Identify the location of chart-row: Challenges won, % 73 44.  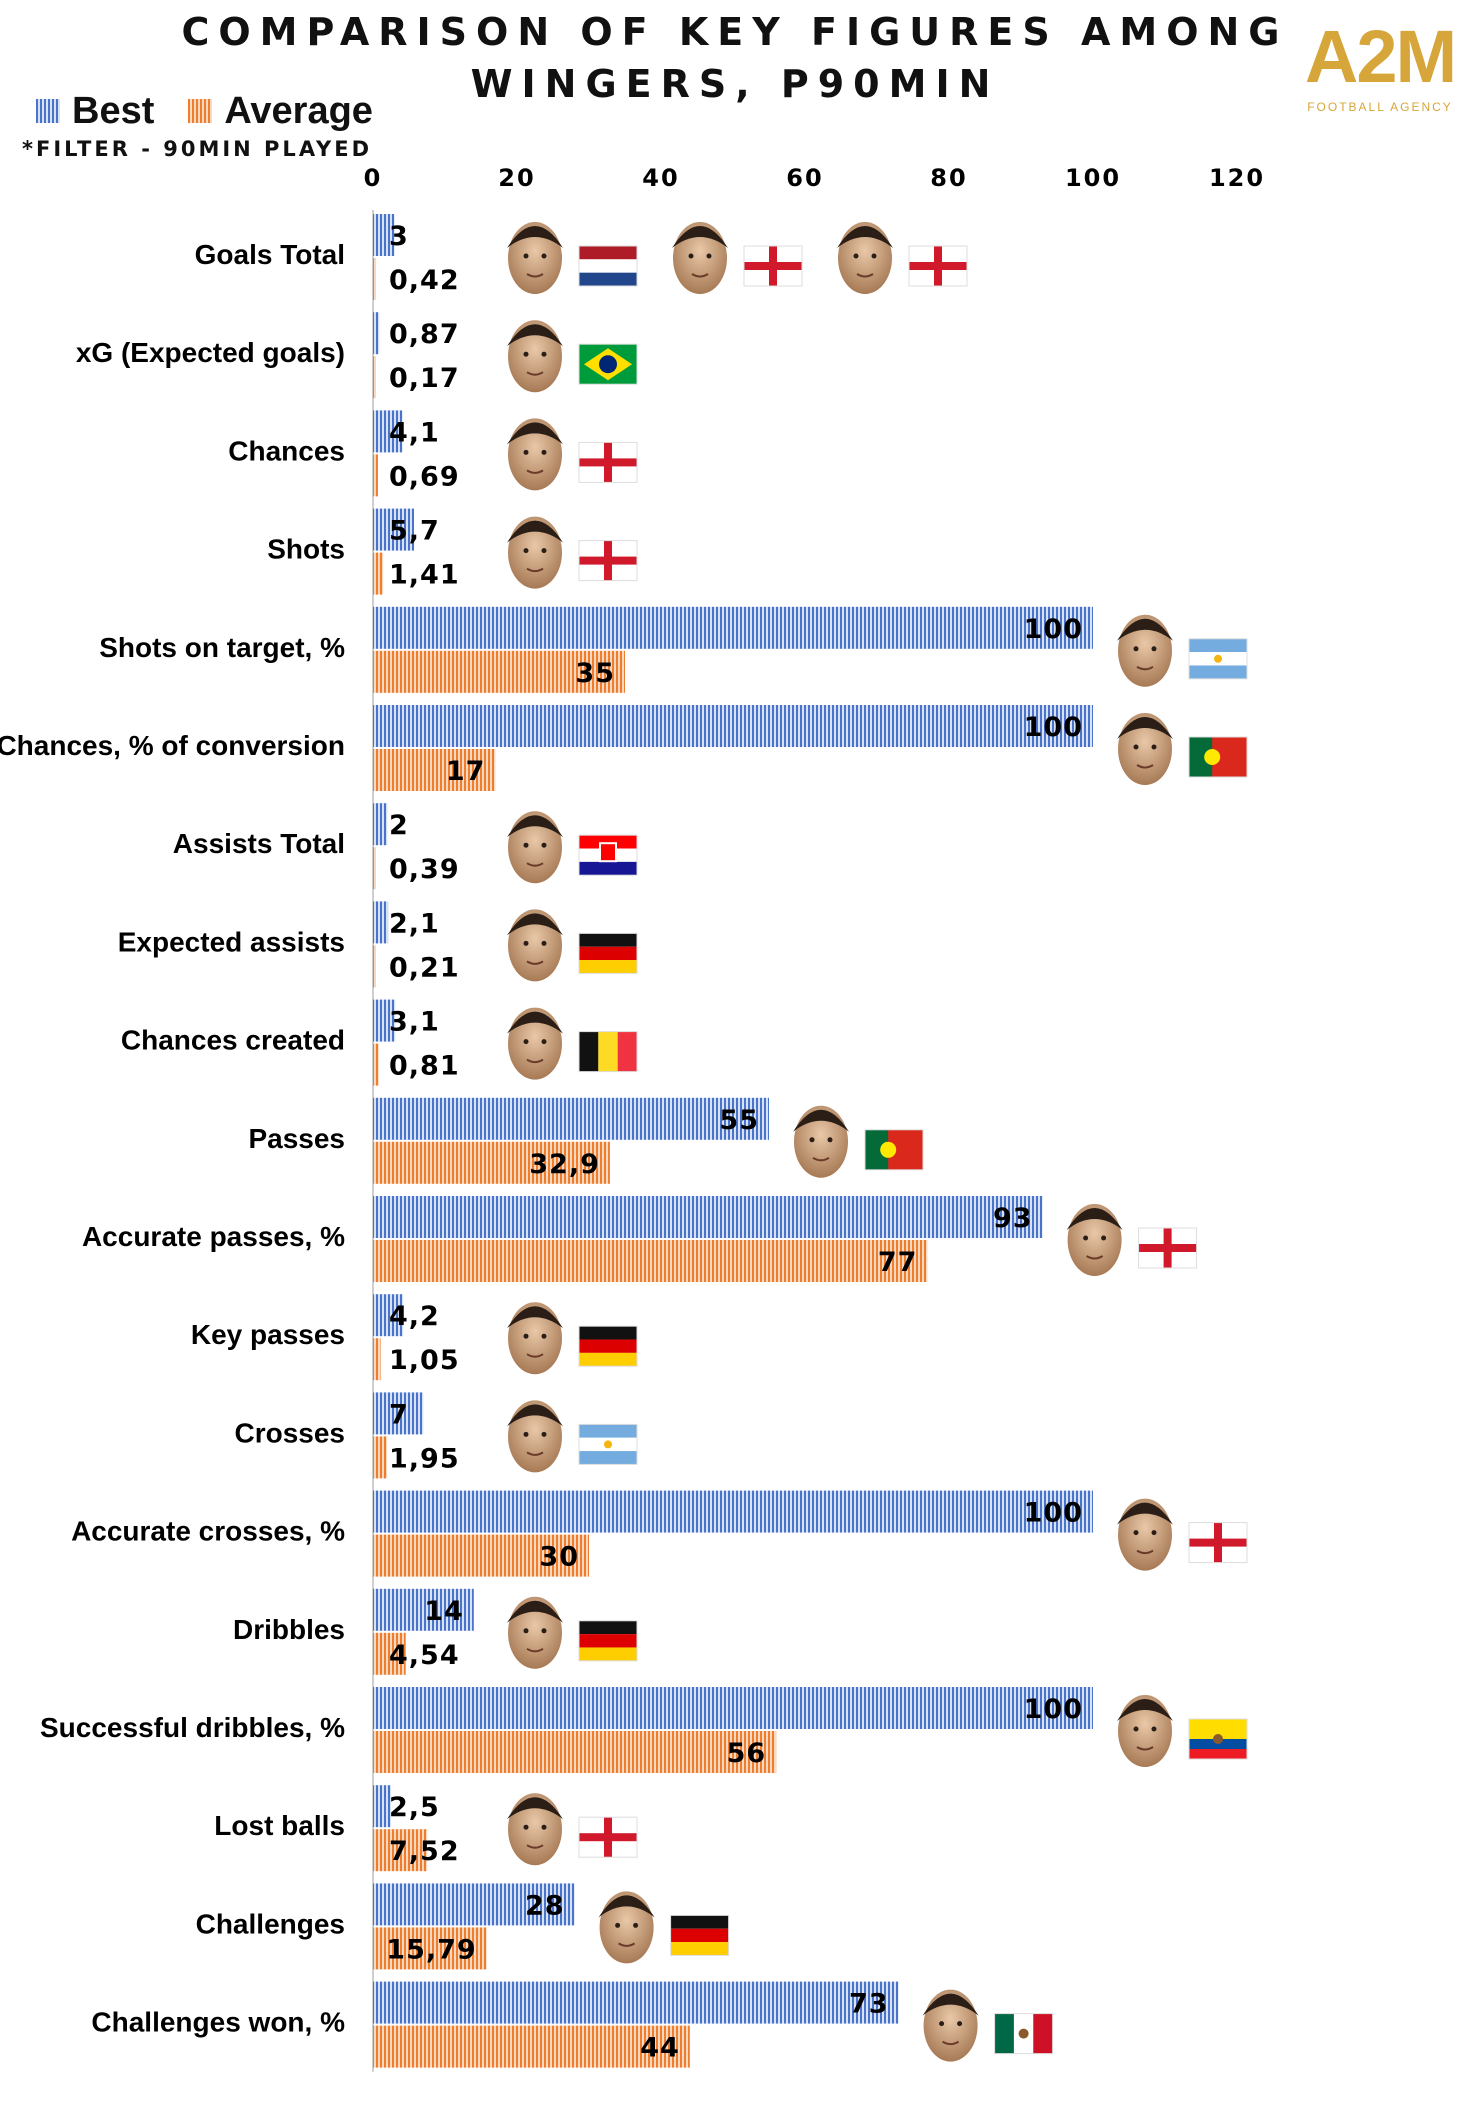
(495, 2024).